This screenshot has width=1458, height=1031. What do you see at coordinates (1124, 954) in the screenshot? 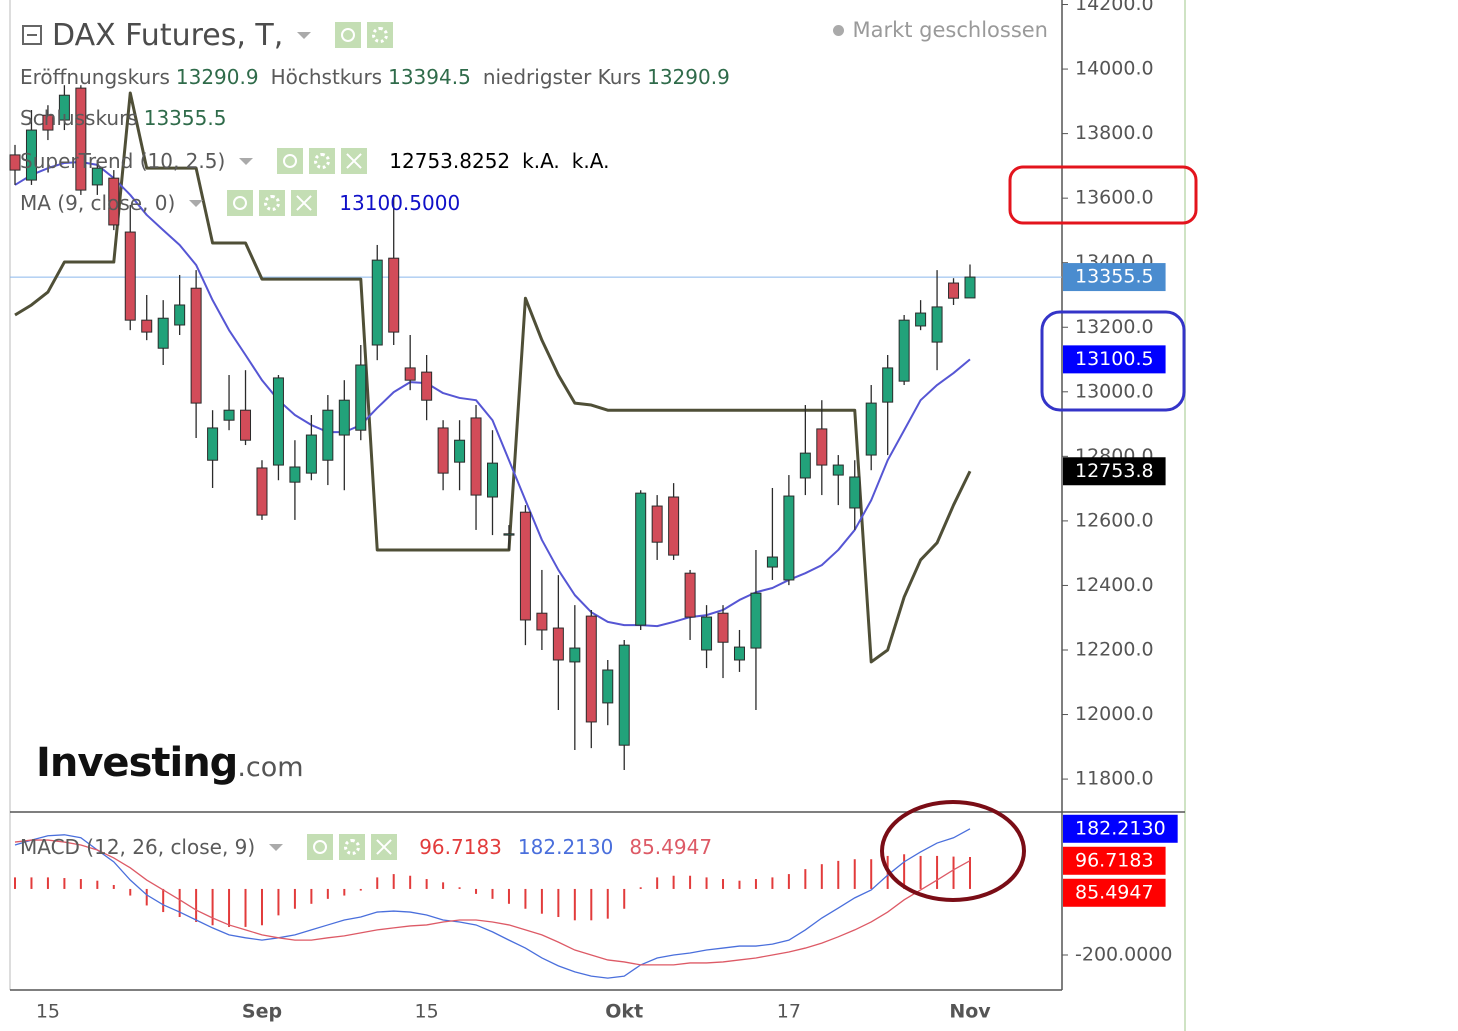
I see `y-tick-label: -200.0000` at bounding box center [1124, 954].